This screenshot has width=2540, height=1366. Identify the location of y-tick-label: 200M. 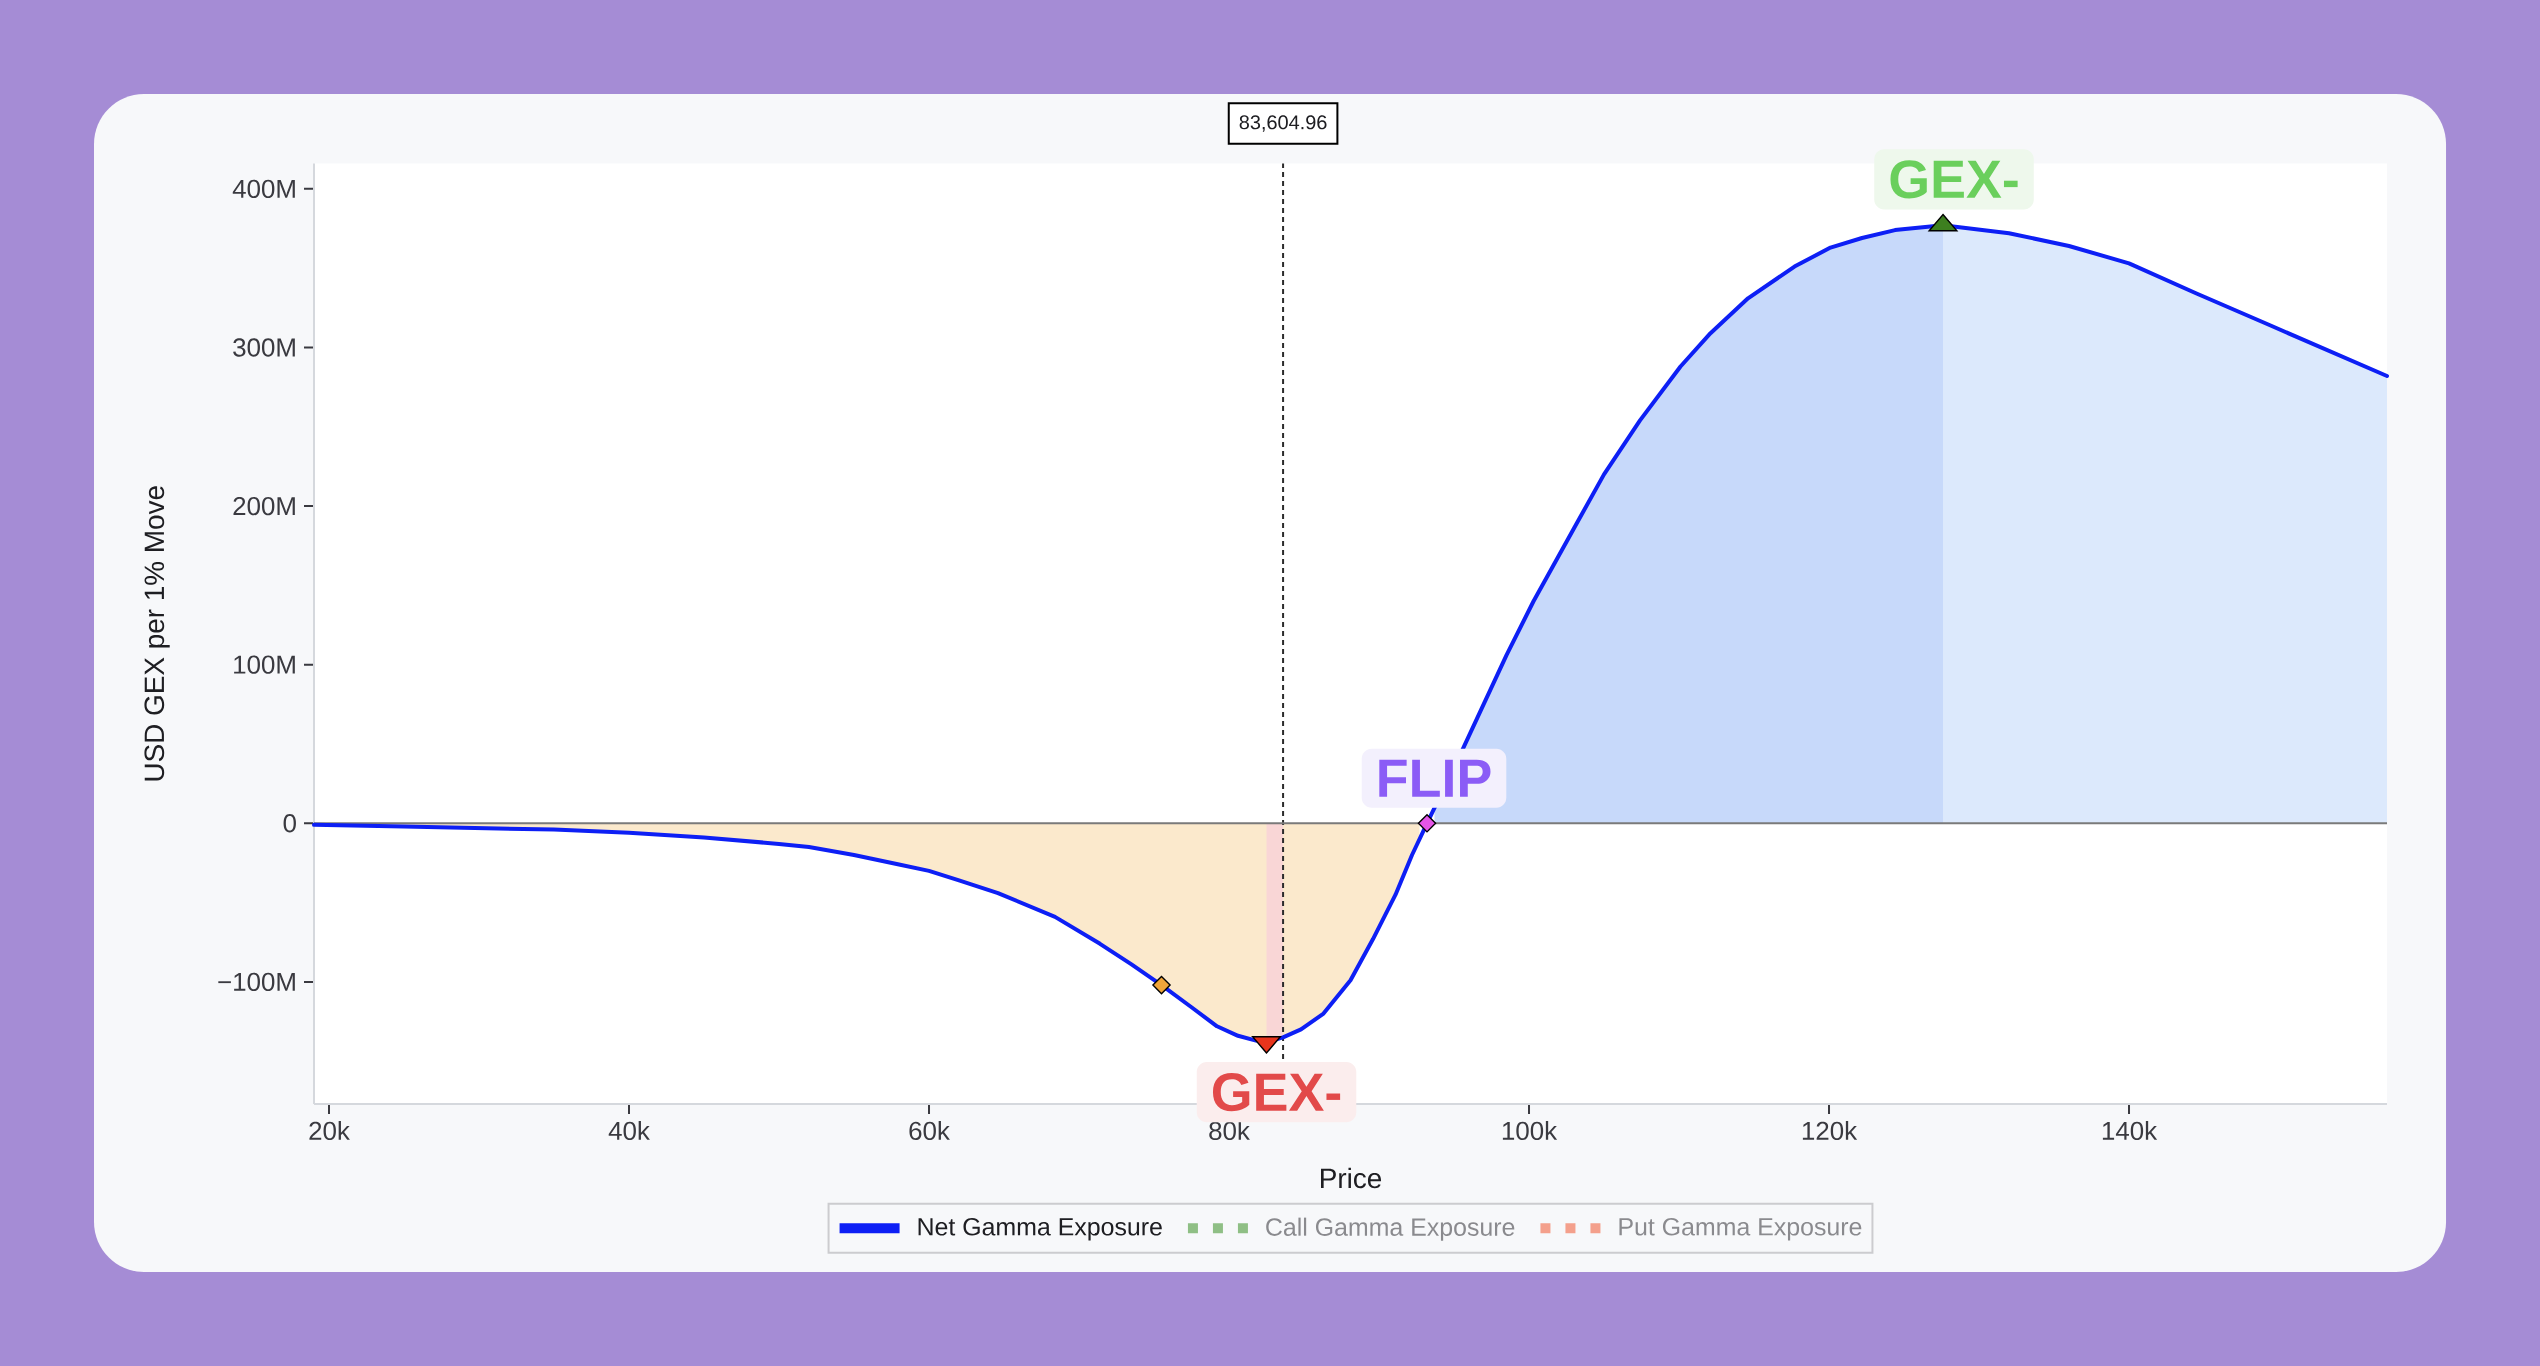
(264, 506).